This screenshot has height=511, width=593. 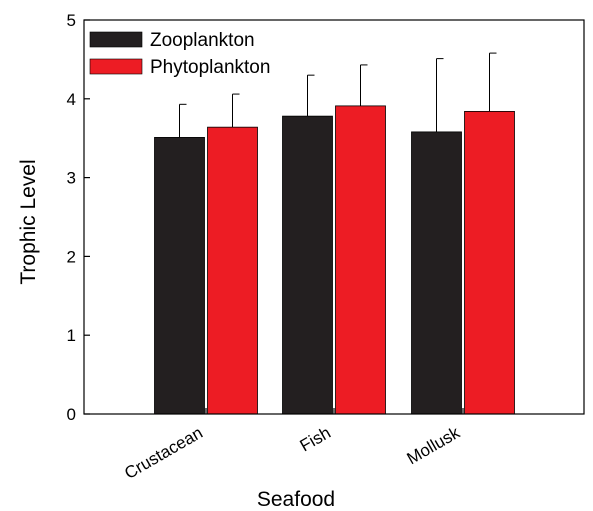 What do you see at coordinates (307, 265) in the screenshot?
I see `bar-zooplankton-fish` at bounding box center [307, 265].